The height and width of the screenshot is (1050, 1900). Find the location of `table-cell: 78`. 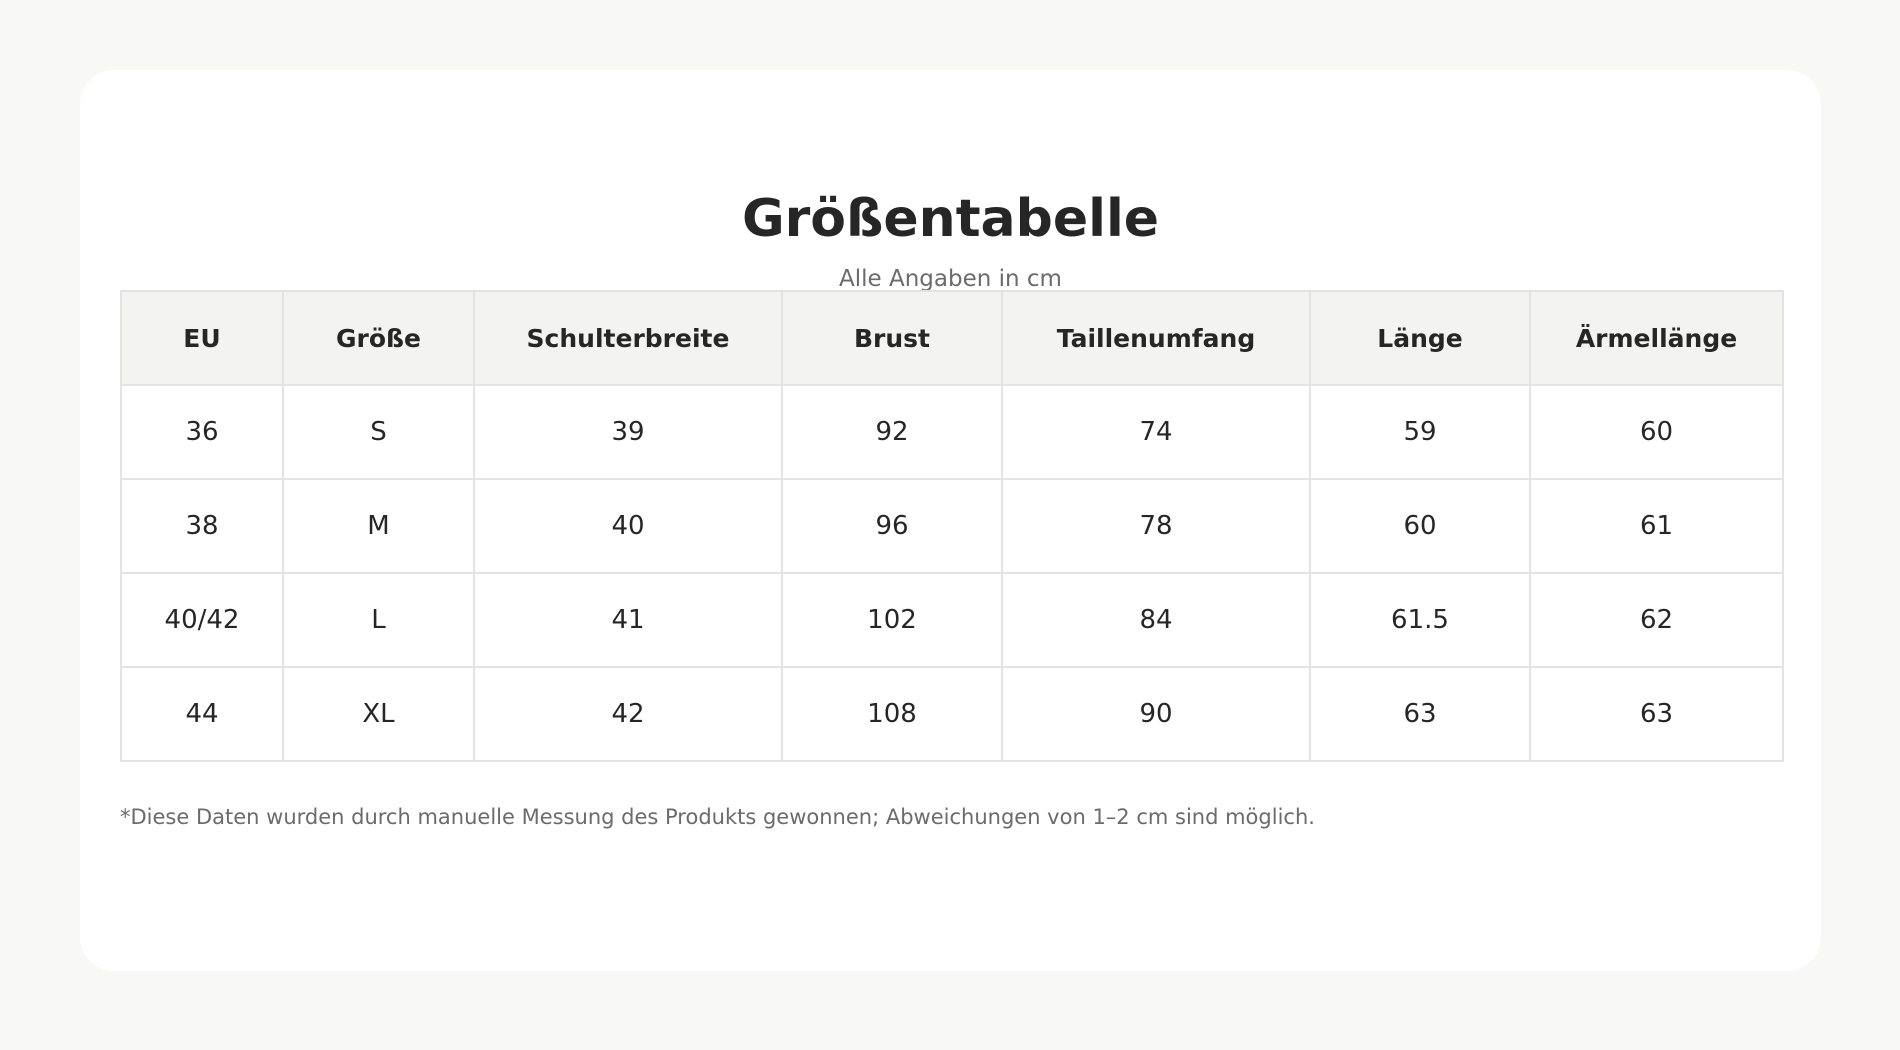

table-cell: 78 is located at coordinates (1156, 526).